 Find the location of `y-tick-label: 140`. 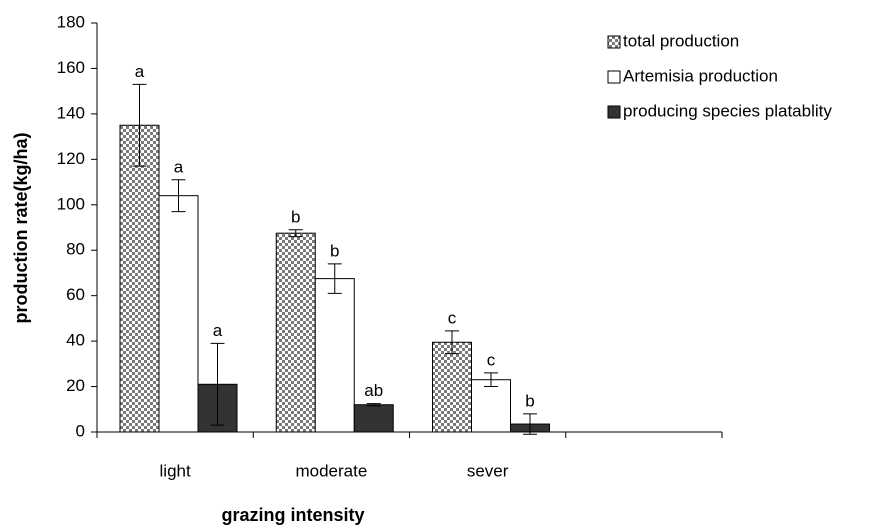

y-tick-label: 140 is located at coordinates (71, 112).